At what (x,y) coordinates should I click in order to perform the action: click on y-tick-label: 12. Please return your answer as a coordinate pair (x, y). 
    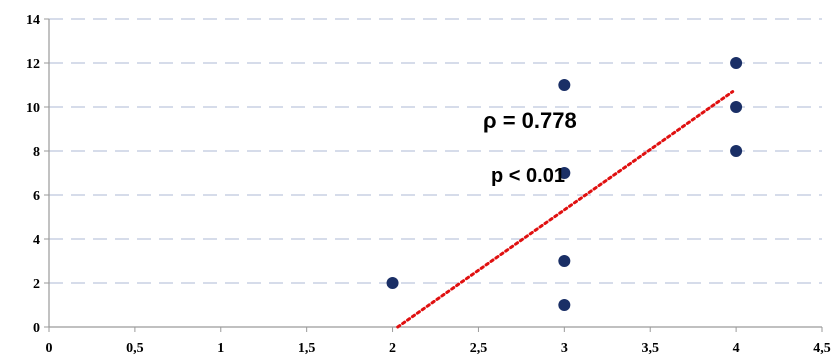
    Looking at the image, I should click on (33, 64).